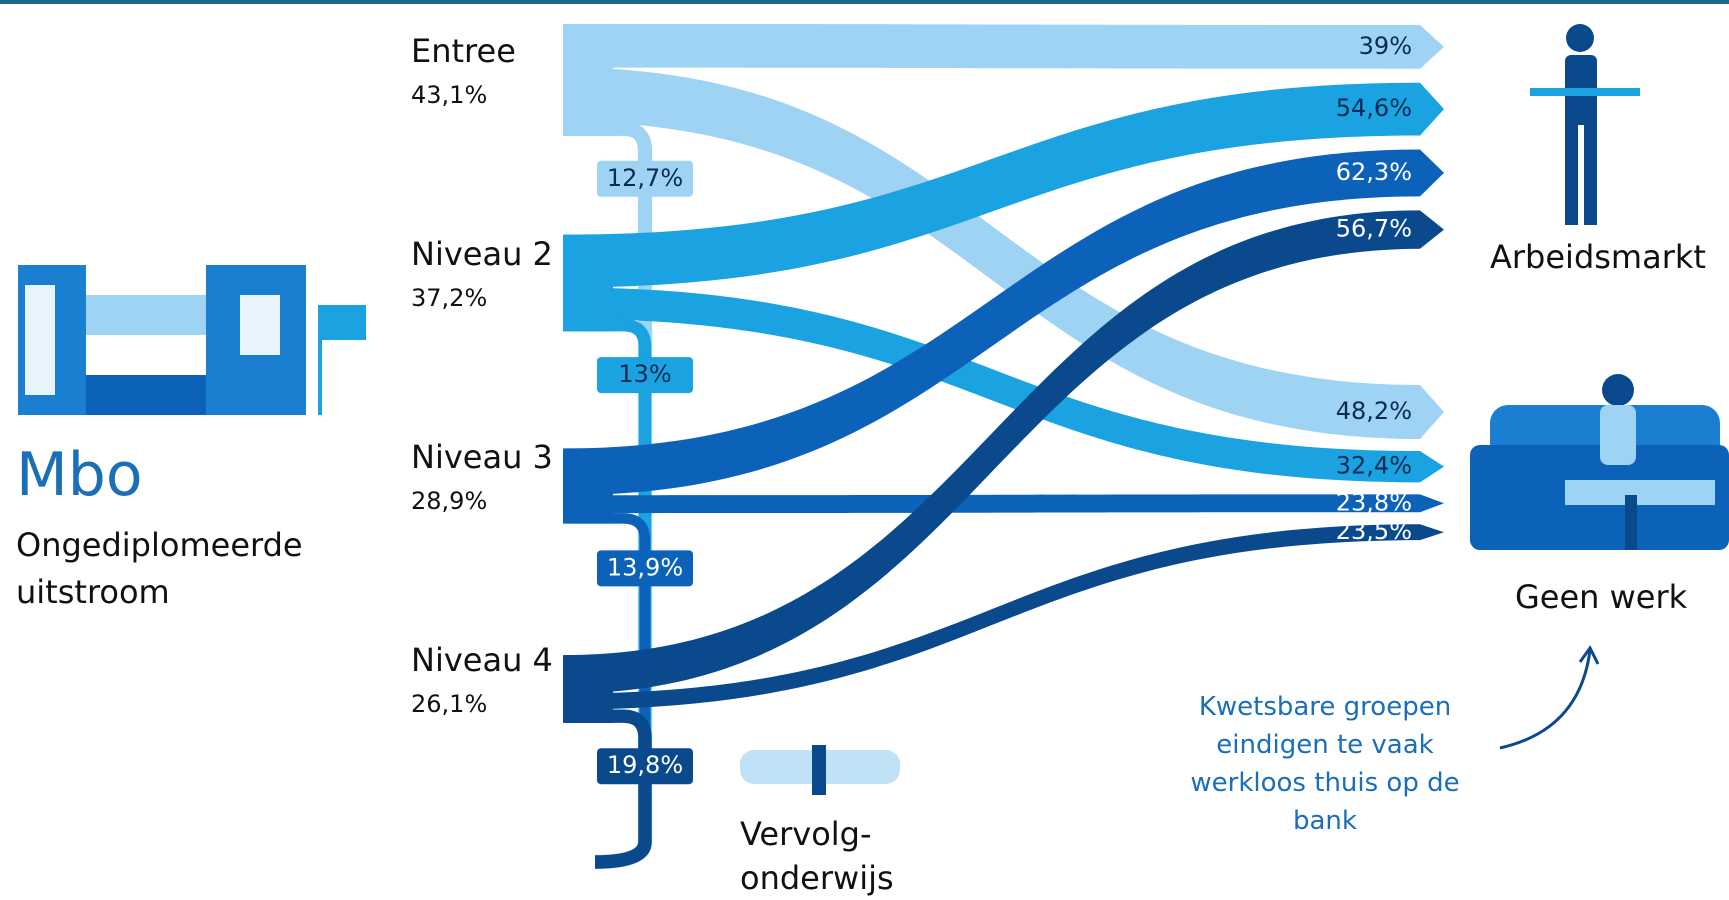 This screenshot has height=900, width=1729. What do you see at coordinates (1585, 124) in the screenshot?
I see `worker-icon` at bounding box center [1585, 124].